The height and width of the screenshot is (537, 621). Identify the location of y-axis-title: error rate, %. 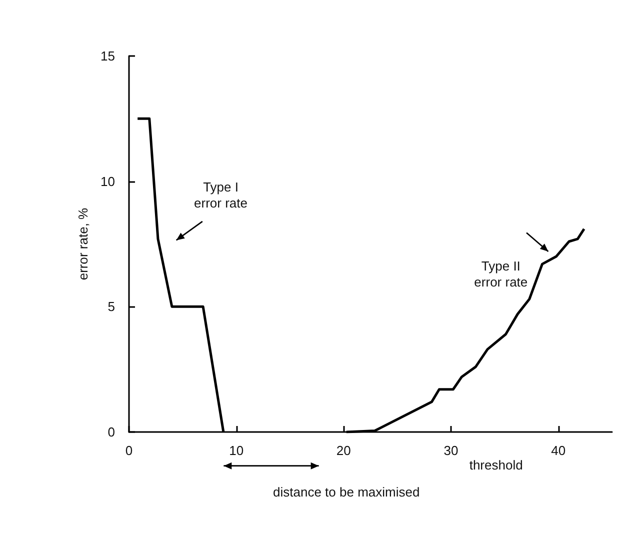
(83, 243).